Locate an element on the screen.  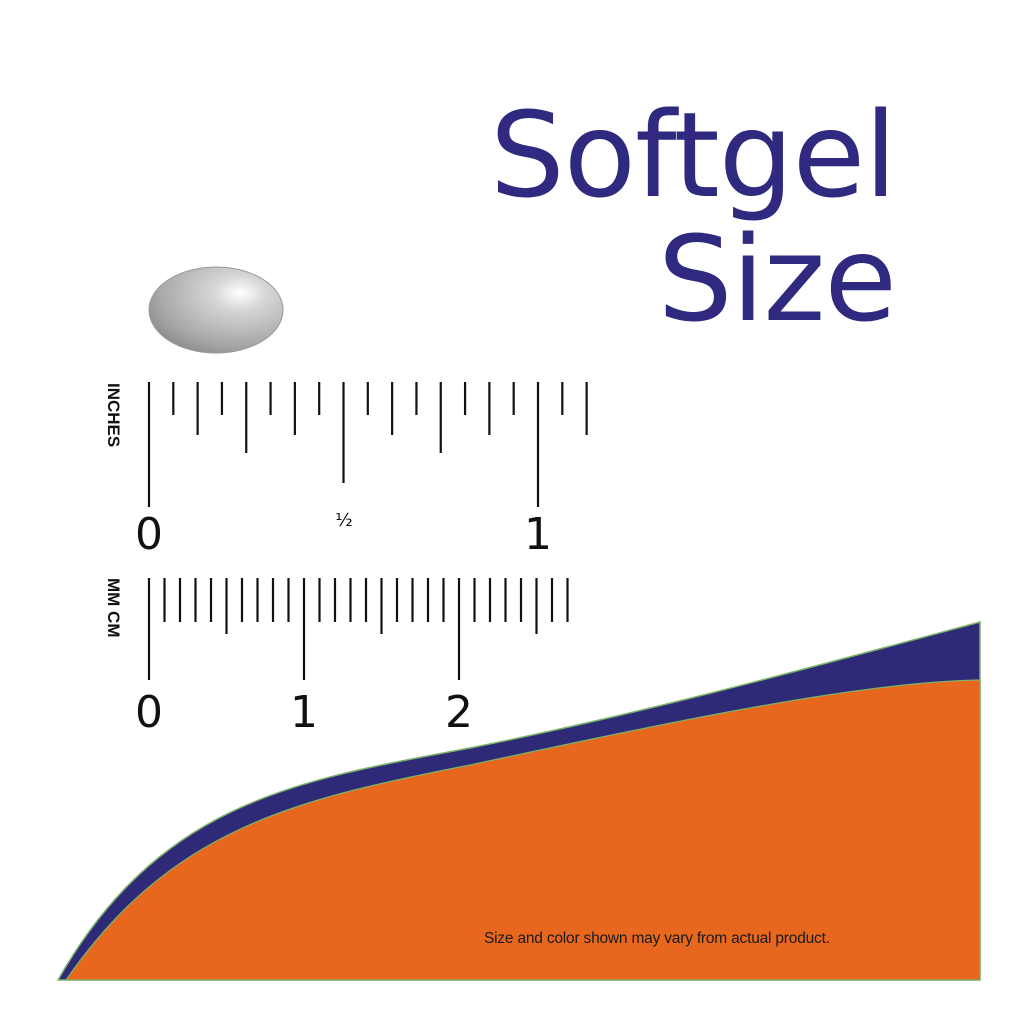
cm-label-1: 1 is located at coordinates (304, 712).